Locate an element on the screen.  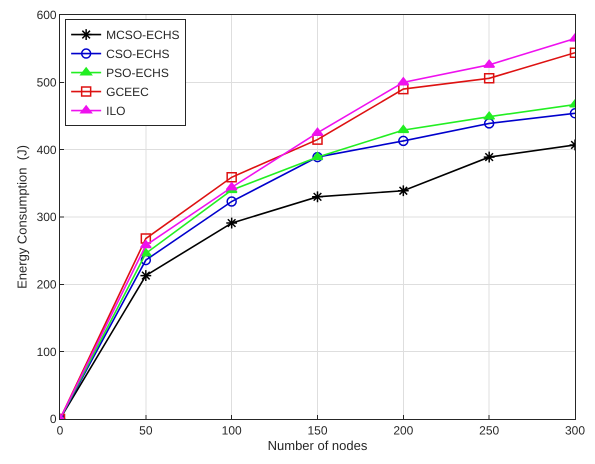
legend-label: PSO-ECHS is located at coordinates (137, 73).